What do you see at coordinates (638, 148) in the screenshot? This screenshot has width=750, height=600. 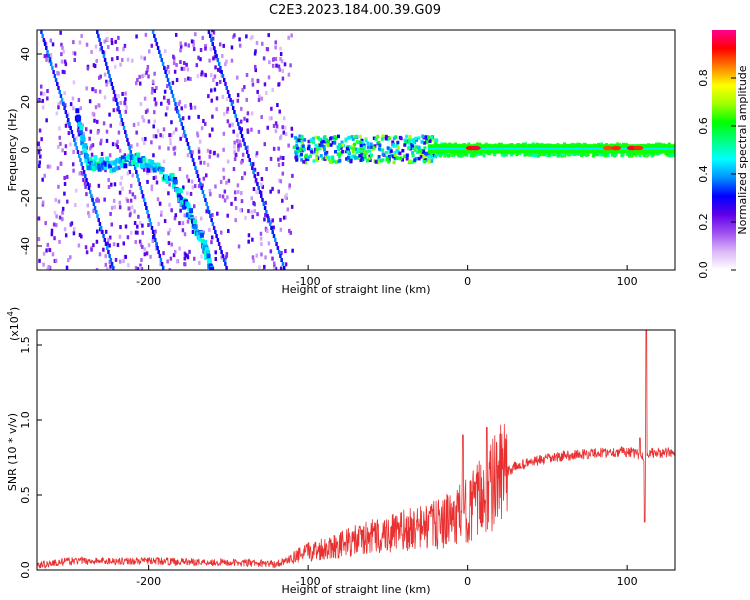 I see `carrier-peak` at bounding box center [638, 148].